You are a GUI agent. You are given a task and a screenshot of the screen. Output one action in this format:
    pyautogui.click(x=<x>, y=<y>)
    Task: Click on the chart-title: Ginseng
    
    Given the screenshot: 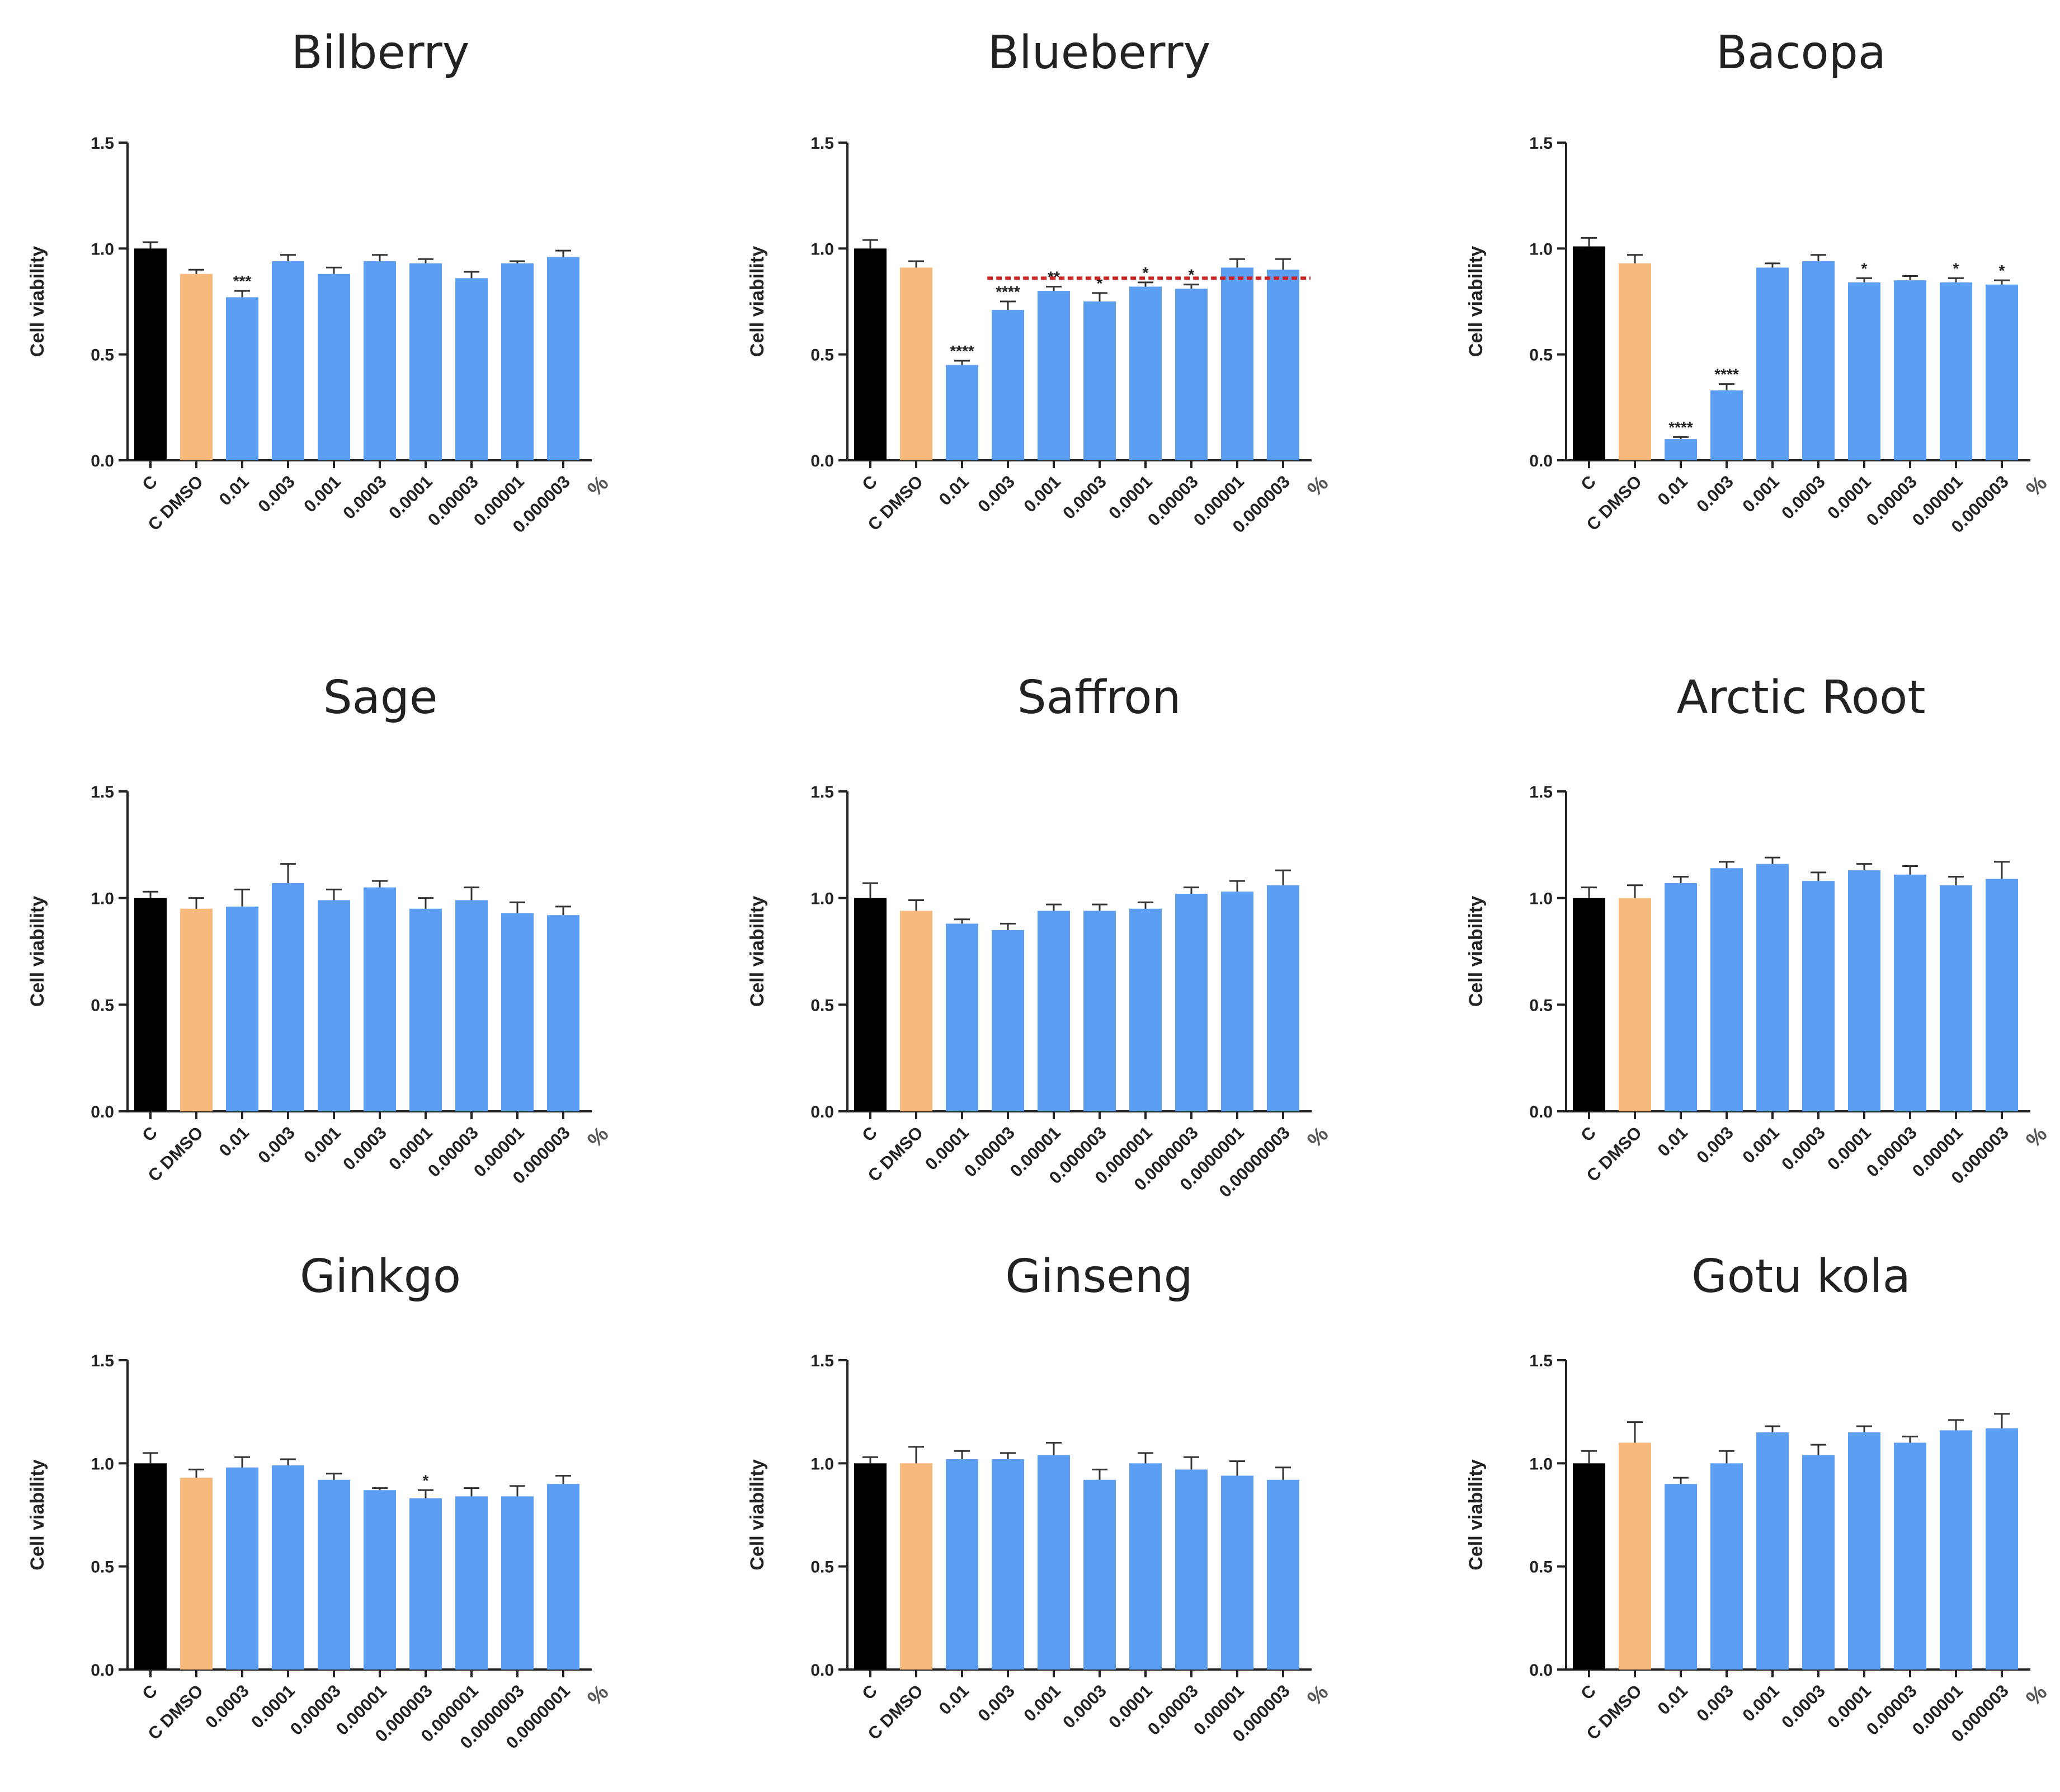 What is the action you would take?
    pyautogui.click(x=1099, y=1276)
    